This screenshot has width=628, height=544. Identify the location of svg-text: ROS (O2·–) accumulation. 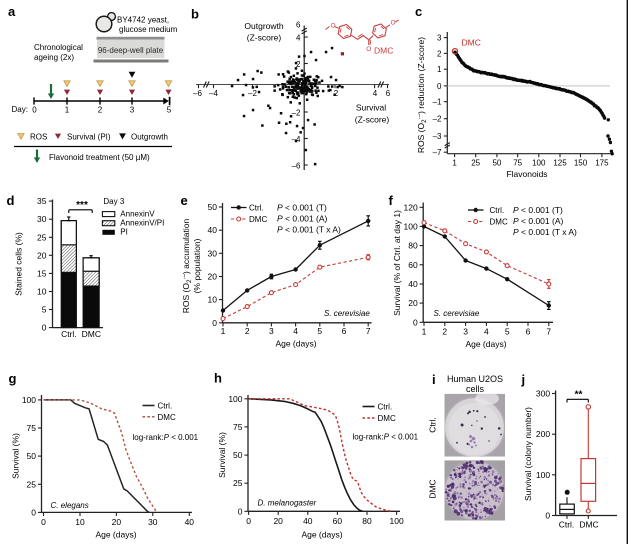
(187, 265).